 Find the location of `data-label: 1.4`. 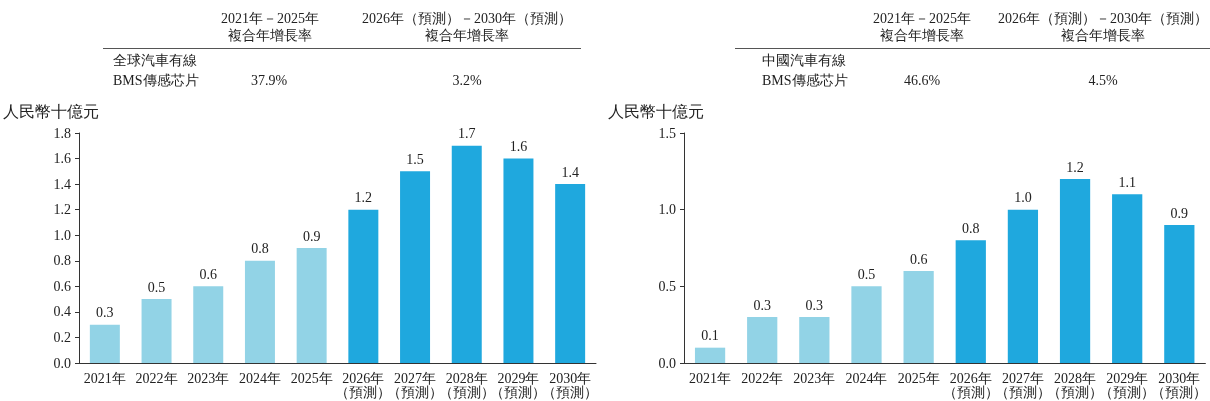

data-label: 1.4 is located at coordinates (570, 172).